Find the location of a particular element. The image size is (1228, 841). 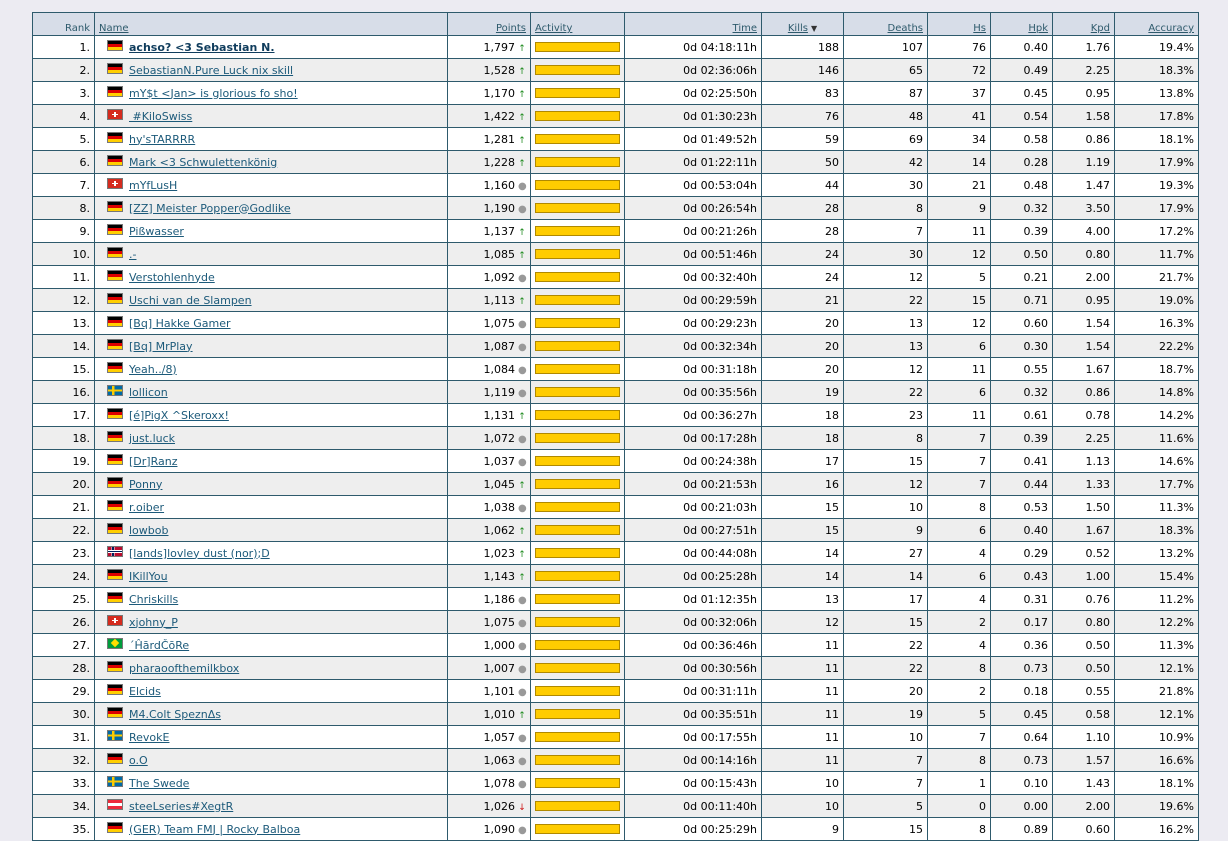

player-name-link: achso? <3 Sebastian N. is located at coordinates (202, 47).